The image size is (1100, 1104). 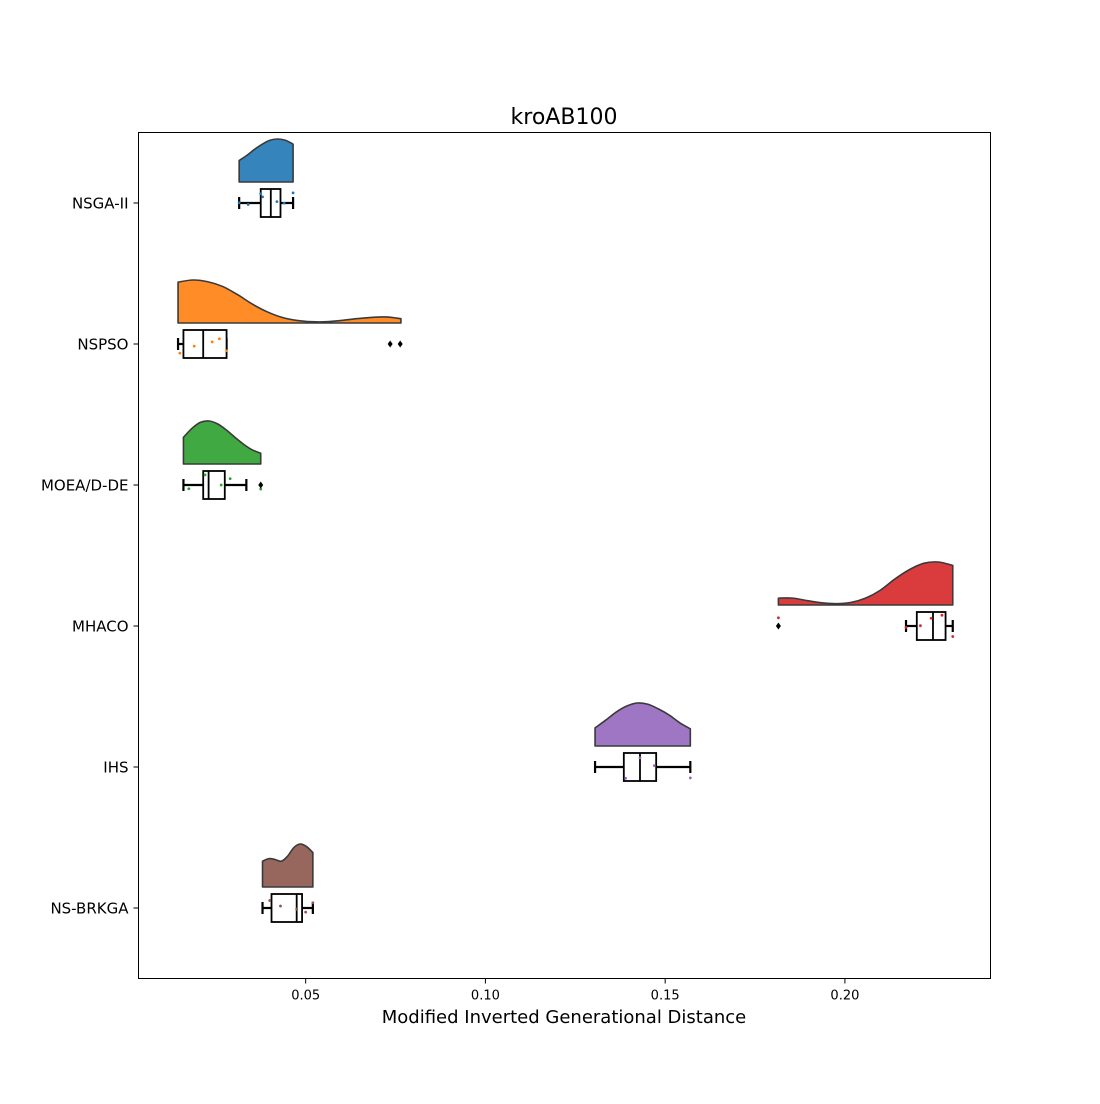 What do you see at coordinates (90, 556) in the screenshot?
I see `y-axis-ticks: NSGA-II NSPSO MOEA/D-DE MHACO IHS NS-BRKGA` at bounding box center [90, 556].